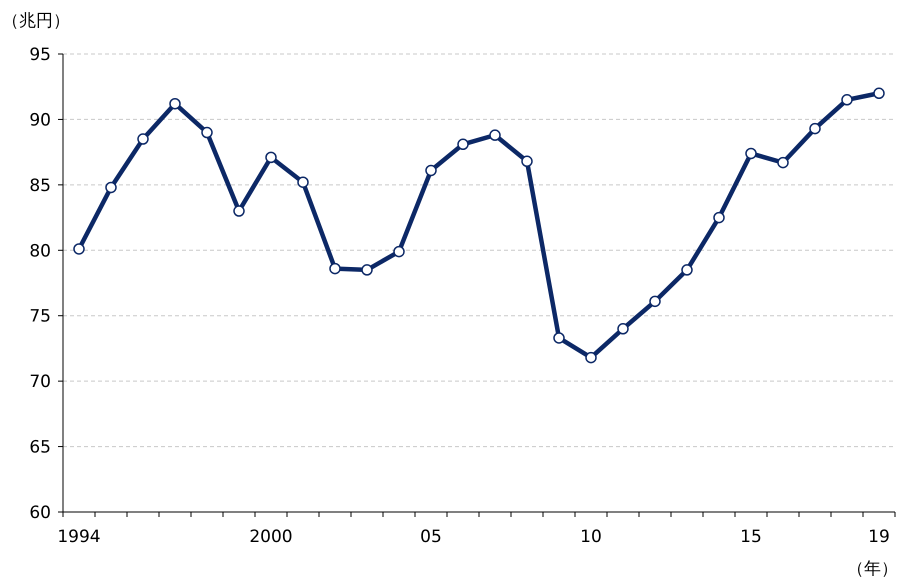  What do you see at coordinates (40, 382) in the screenshot?
I see `y-tick-label: 70` at bounding box center [40, 382].